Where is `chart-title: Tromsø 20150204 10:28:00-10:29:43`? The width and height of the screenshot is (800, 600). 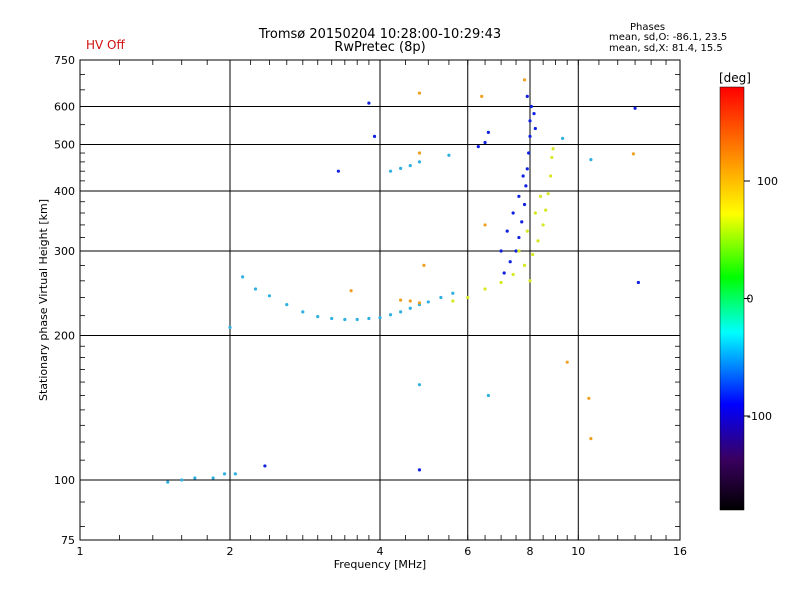 chart-title: Tromsø 20150204 10:28:00-10:29:43 is located at coordinates (380, 34).